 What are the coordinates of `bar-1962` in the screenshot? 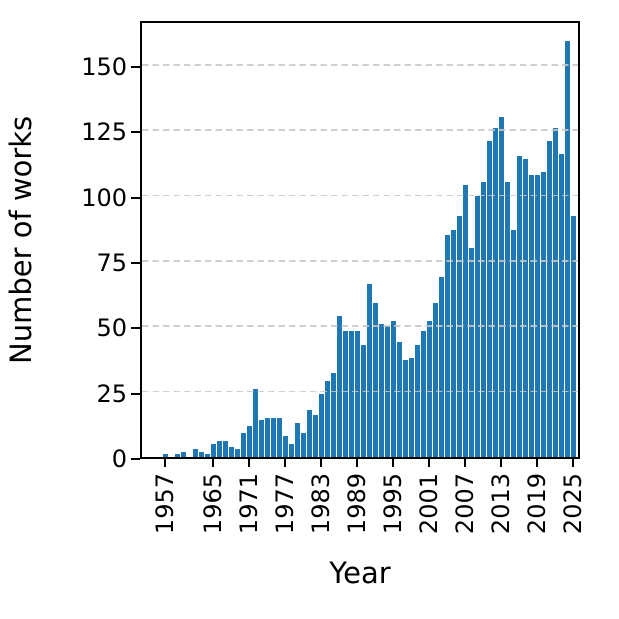 It's located at (195, 453).